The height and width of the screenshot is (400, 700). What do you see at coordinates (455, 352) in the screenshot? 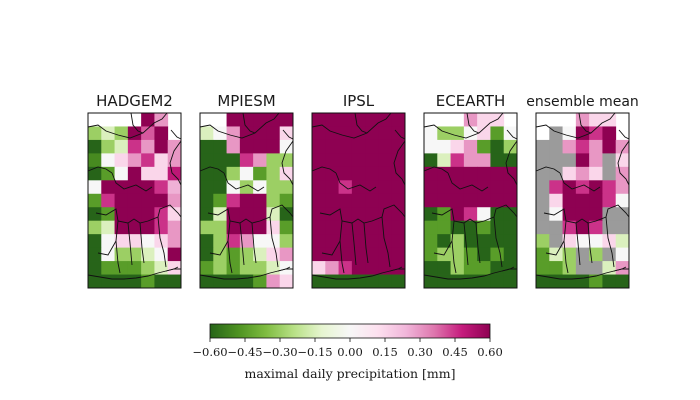
I see `colorbar-tick-label: 0.45` at bounding box center [455, 352].